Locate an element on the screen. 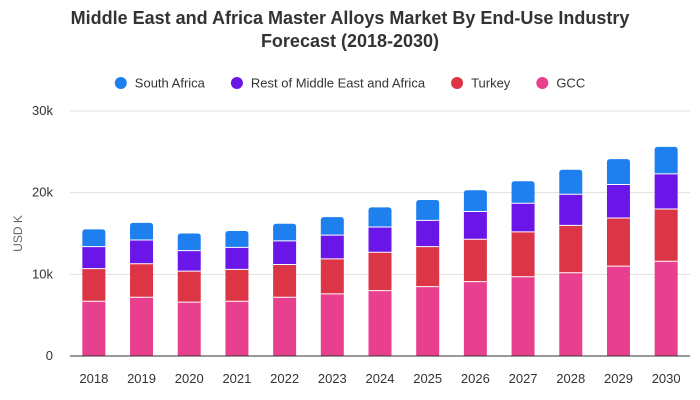 Image resolution: width=700 pixels, height=400 pixels. bar-segment-gcc-2029 is located at coordinates (618, 311).